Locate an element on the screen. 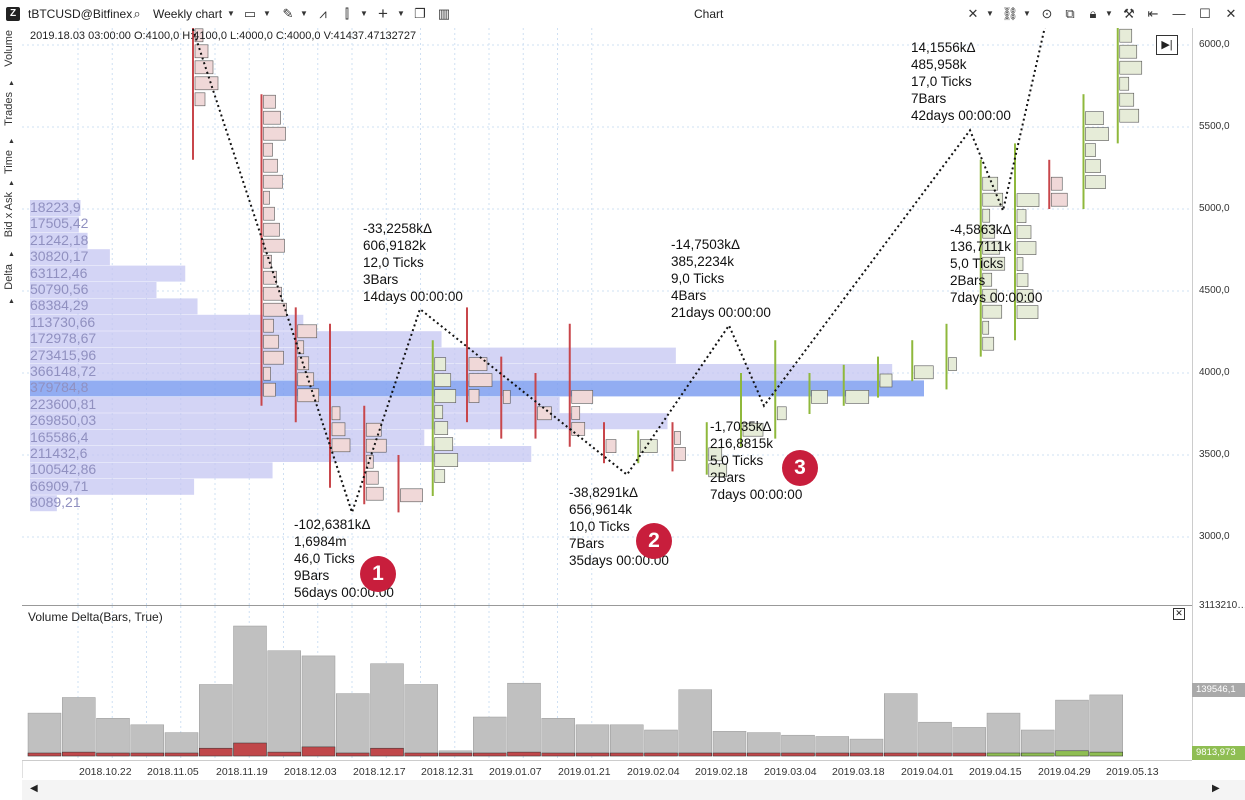 This screenshot has width=1245, height=800. annotation-delta: -4,5863kΔ is located at coordinates (981, 229).